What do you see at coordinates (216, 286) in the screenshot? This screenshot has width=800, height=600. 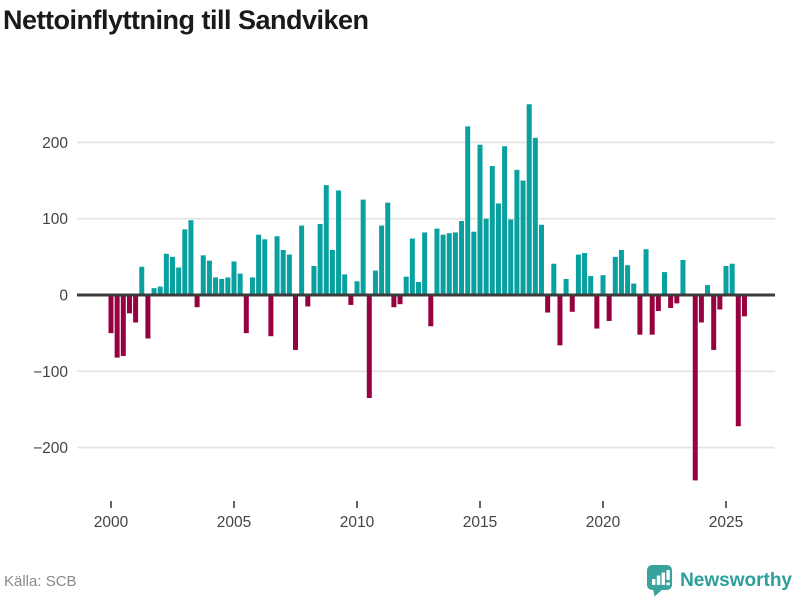 I see `bar-q17` at bounding box center [216, 286].